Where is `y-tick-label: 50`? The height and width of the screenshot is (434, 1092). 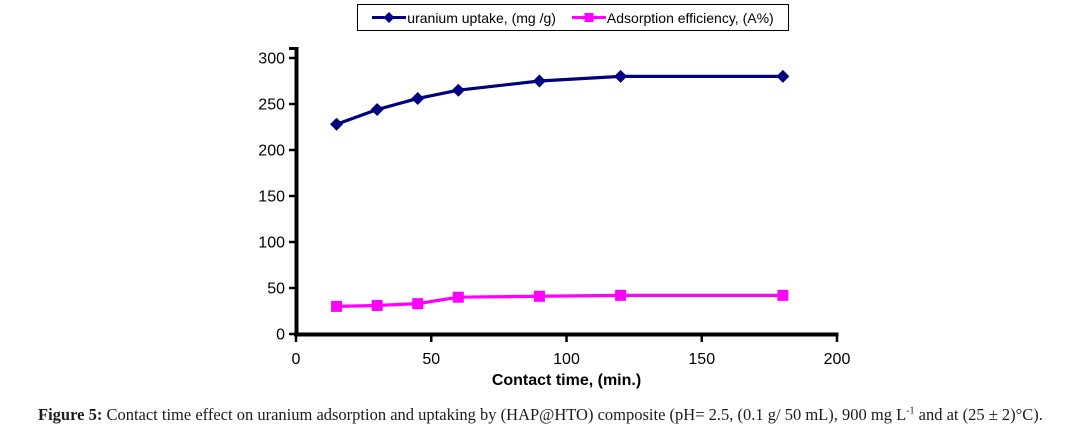
y-tick-label: 50 is located at coordinates (276, 289).